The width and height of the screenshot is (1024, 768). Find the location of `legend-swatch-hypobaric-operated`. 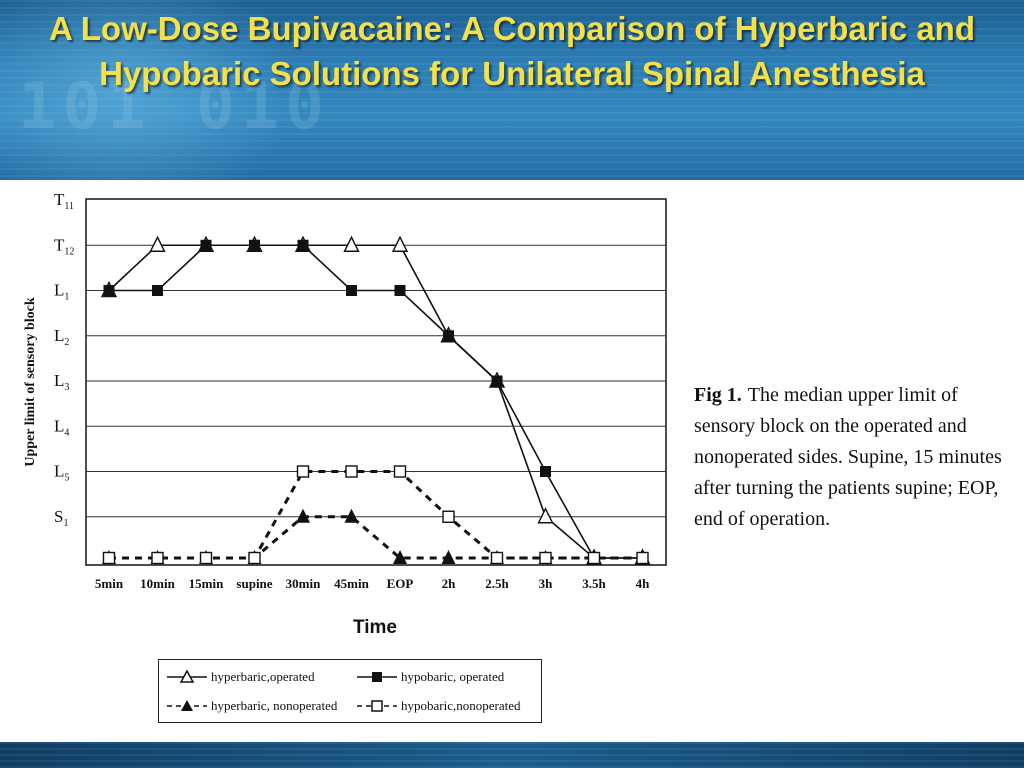

legend-swatch-hypobaric-operated is located at coordinates (377, 677).